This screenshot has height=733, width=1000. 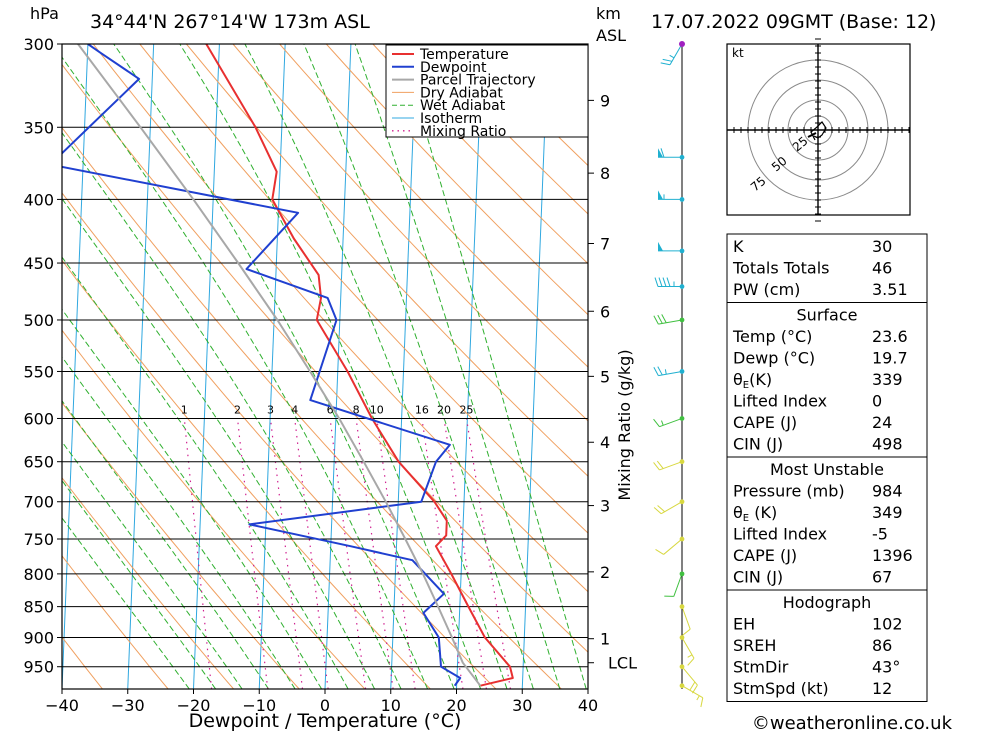 I want to click on indices-top-box, so click(x=827, y=268).